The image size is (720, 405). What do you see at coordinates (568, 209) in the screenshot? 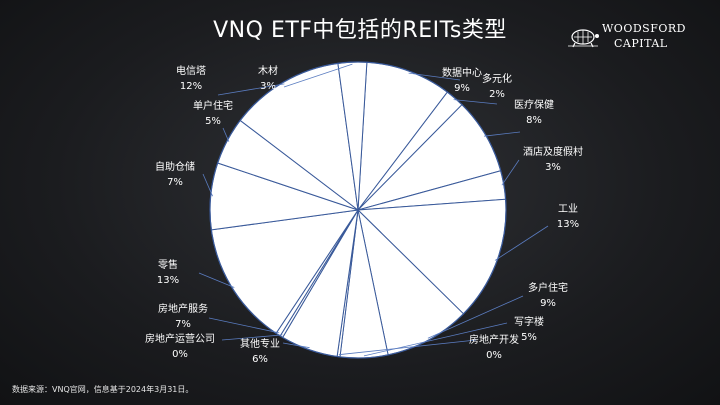
I see `slice-label: 工业` at bounding box center [568, 209].